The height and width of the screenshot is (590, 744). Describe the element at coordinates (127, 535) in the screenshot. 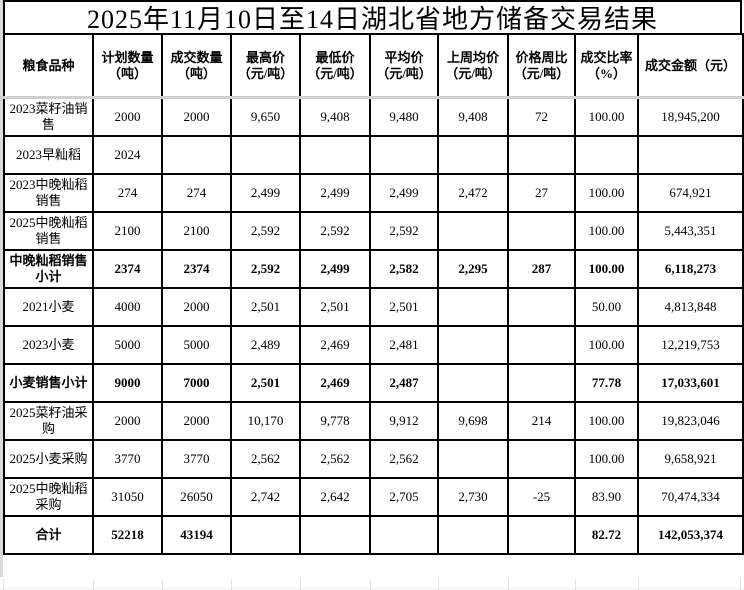

I see `value-cell: 52218` at that location.